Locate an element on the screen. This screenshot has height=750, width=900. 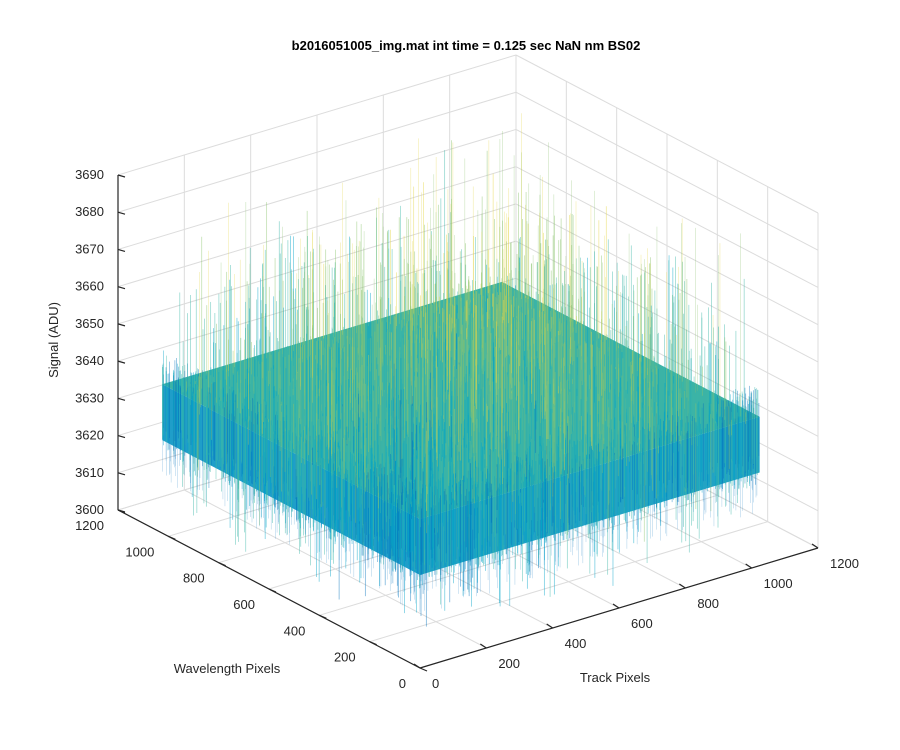
z-tick-label: 3660 is located at coordinates (89, 286).